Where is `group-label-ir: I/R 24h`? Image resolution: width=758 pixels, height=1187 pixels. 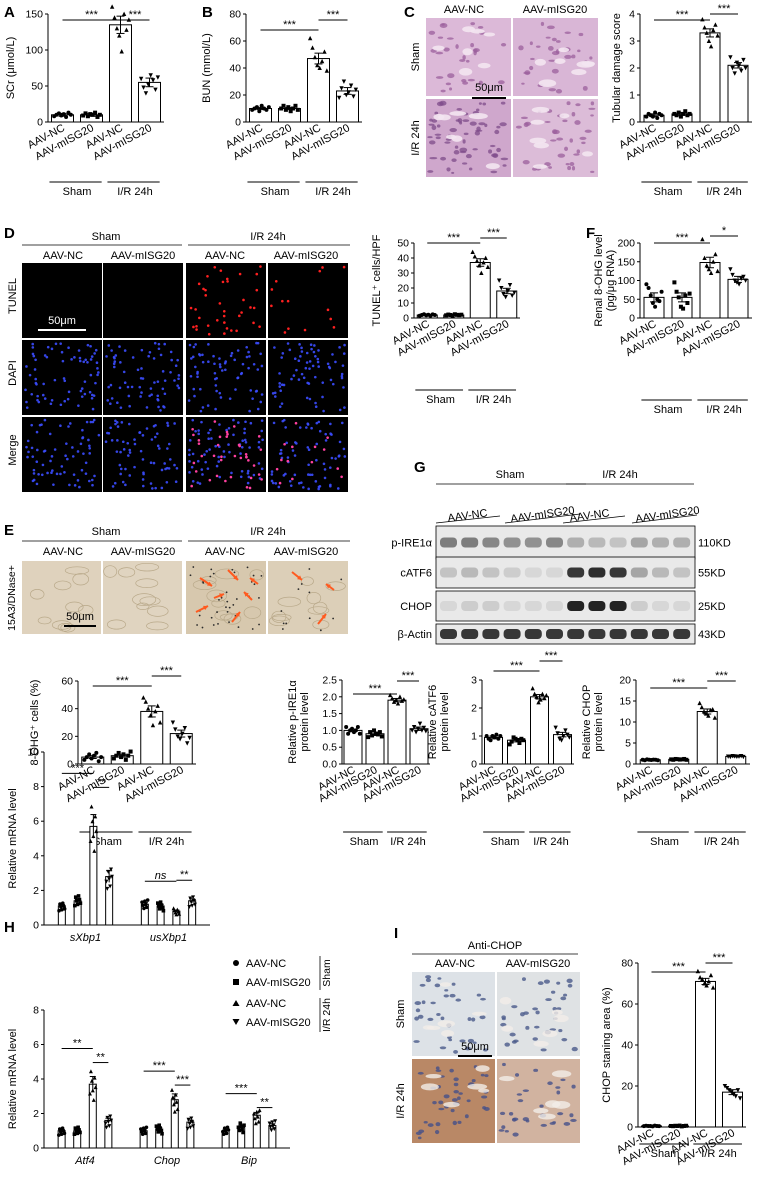 group-label-ir: I/R 24h is located at coordinates (332, 192).